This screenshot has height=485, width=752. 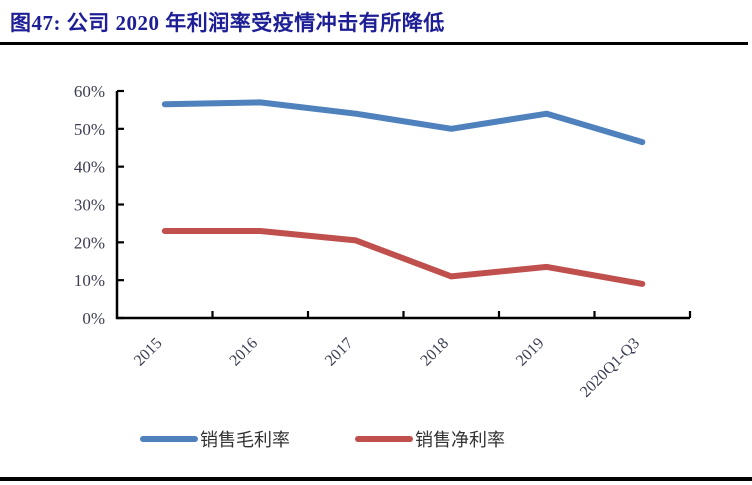 I want to click on y-axis-label: 40%, so click(x=89, y=167).